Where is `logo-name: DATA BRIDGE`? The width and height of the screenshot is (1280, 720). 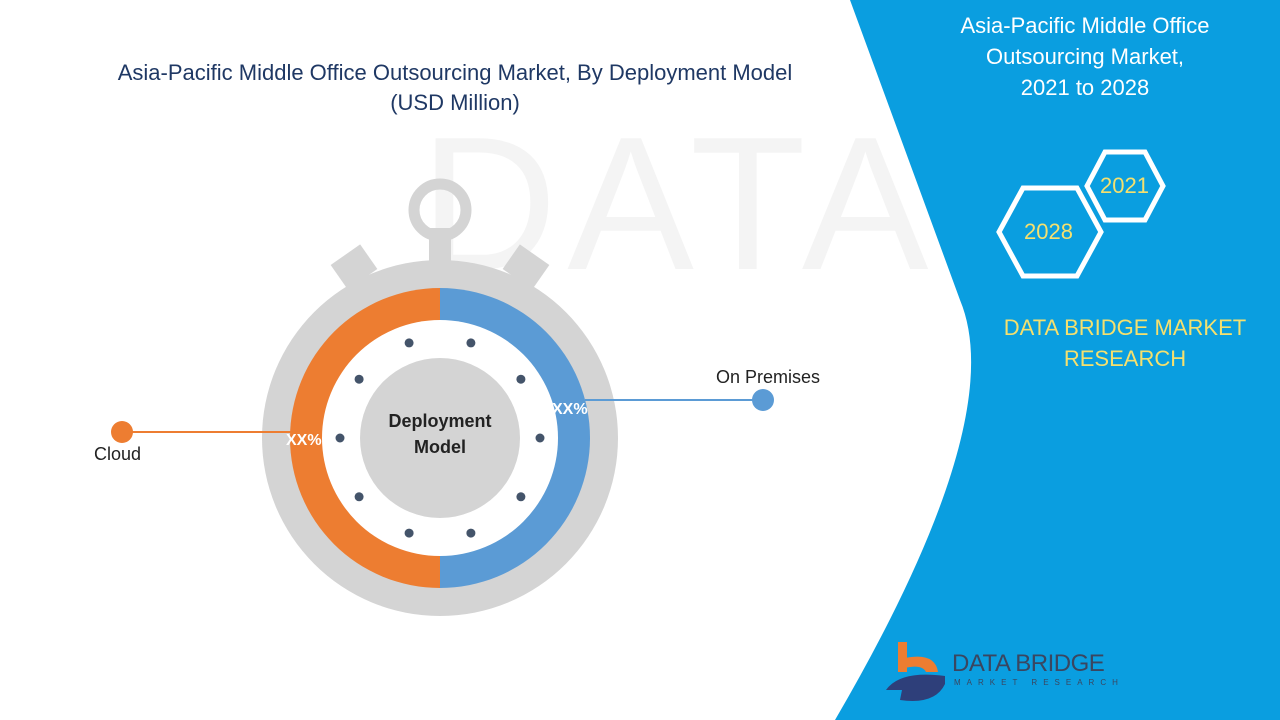
logo-name: DATA BRIDGE is located at coordinates (1028, 663).